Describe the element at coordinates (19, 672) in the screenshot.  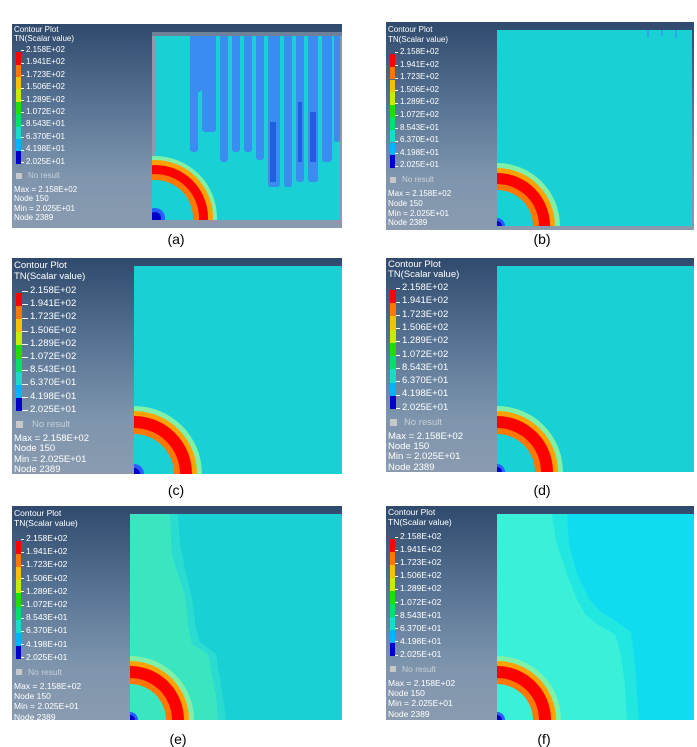
I see `no-result-swatch` at that location.